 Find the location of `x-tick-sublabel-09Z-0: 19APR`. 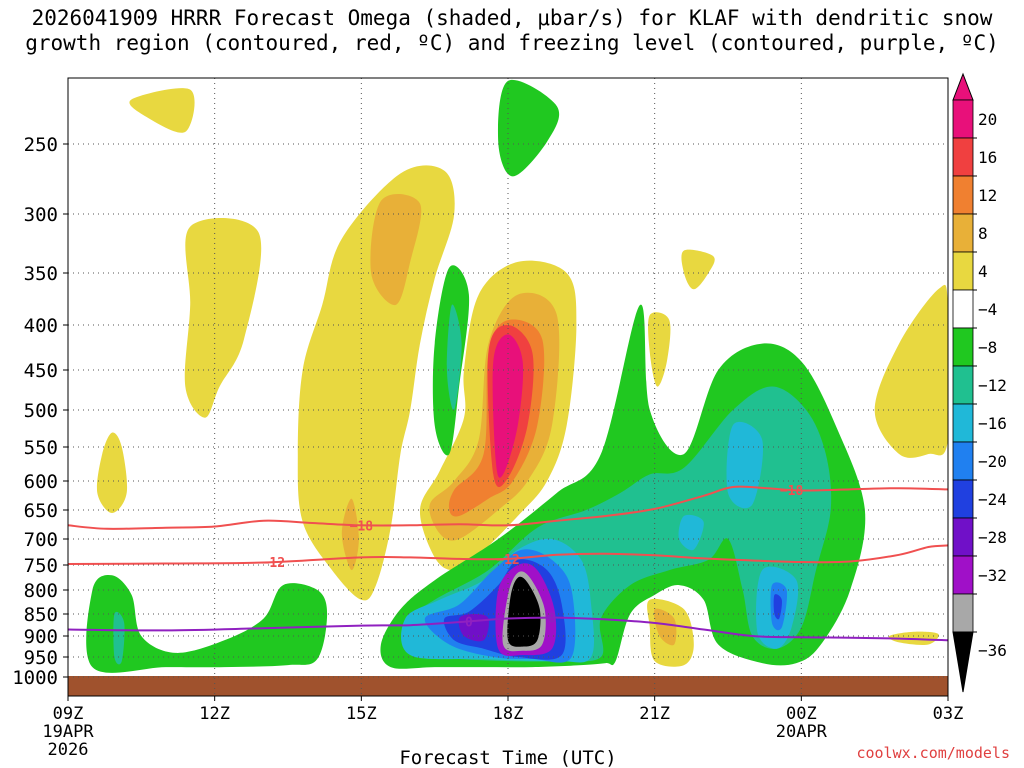

x-tick-sublabel-09Z-0: 19APR is located at coordinates (68, 732).